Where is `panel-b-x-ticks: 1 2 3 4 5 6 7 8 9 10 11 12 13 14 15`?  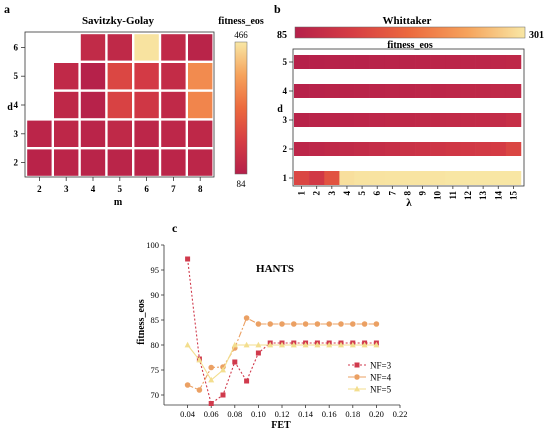 panel-b-x-ticks: 1 2 3 4 5 6 7 8 9 10 11 12 13 14 15 is located at coordinates (407, 193).